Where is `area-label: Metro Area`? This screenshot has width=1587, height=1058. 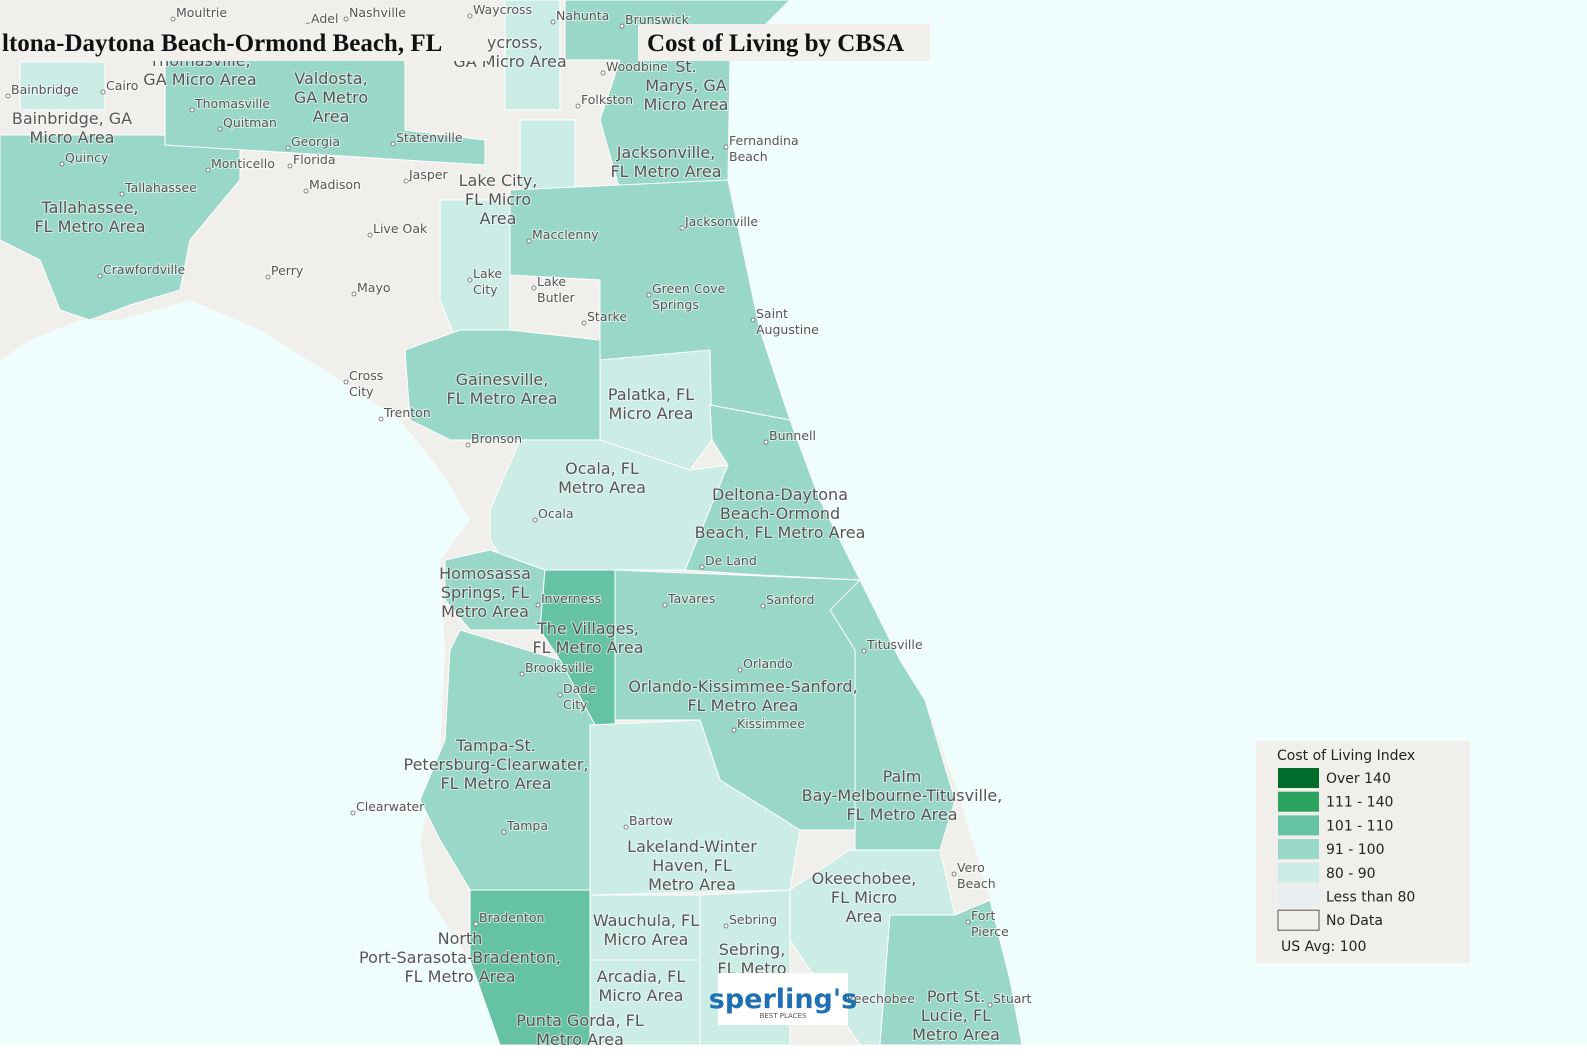
area-label: Metro Area is located at coordinates (602, 487).